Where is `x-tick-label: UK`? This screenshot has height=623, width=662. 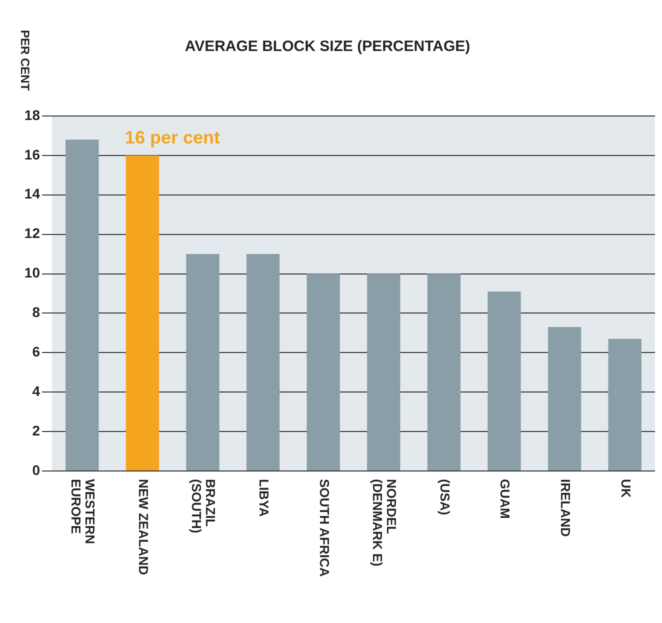
x-tick-label: UK is located at coordinates (626, 488).